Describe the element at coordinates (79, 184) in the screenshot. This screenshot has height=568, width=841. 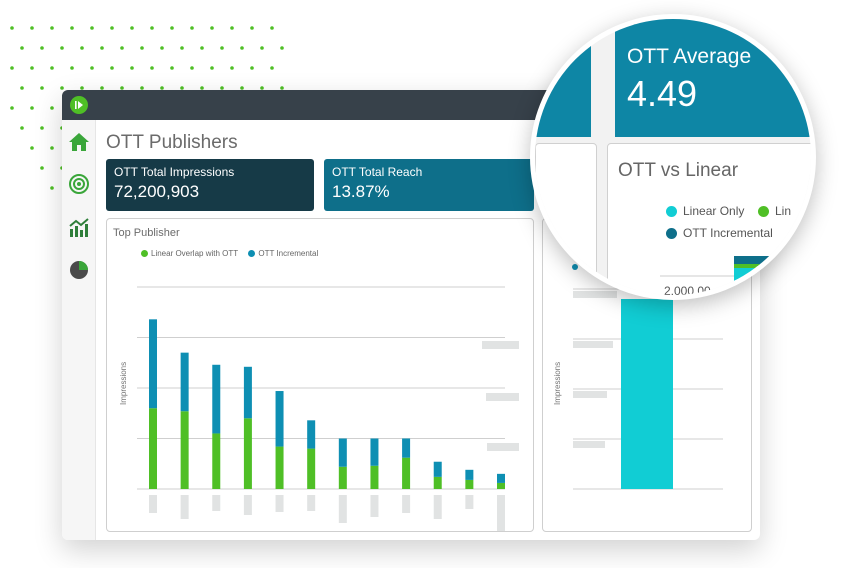
I see `target-icon` at that location.